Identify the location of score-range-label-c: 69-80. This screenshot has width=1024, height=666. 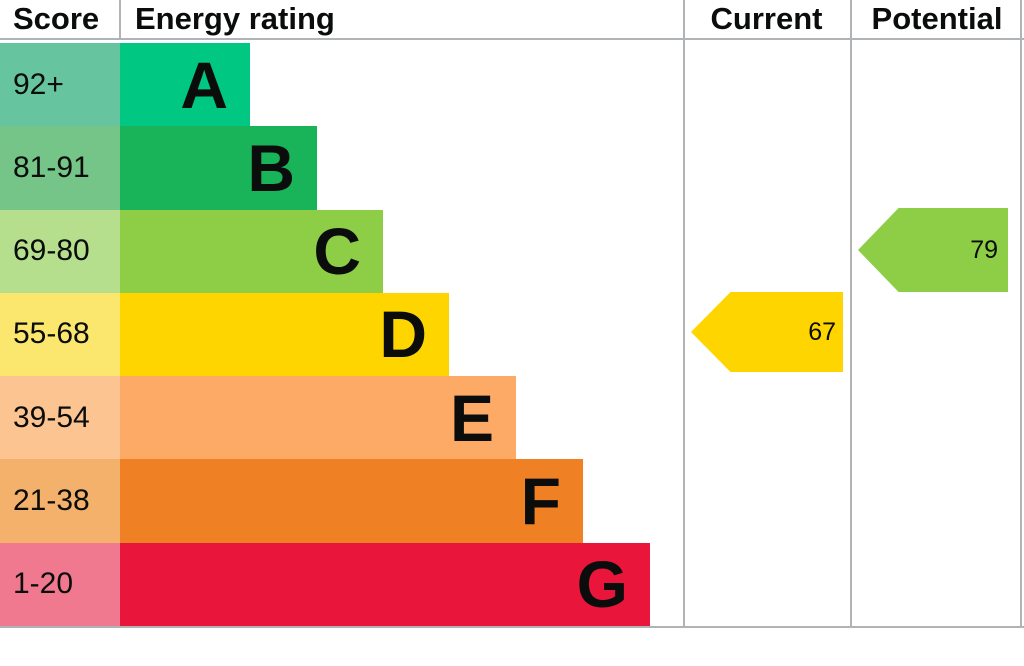
(60, 251).